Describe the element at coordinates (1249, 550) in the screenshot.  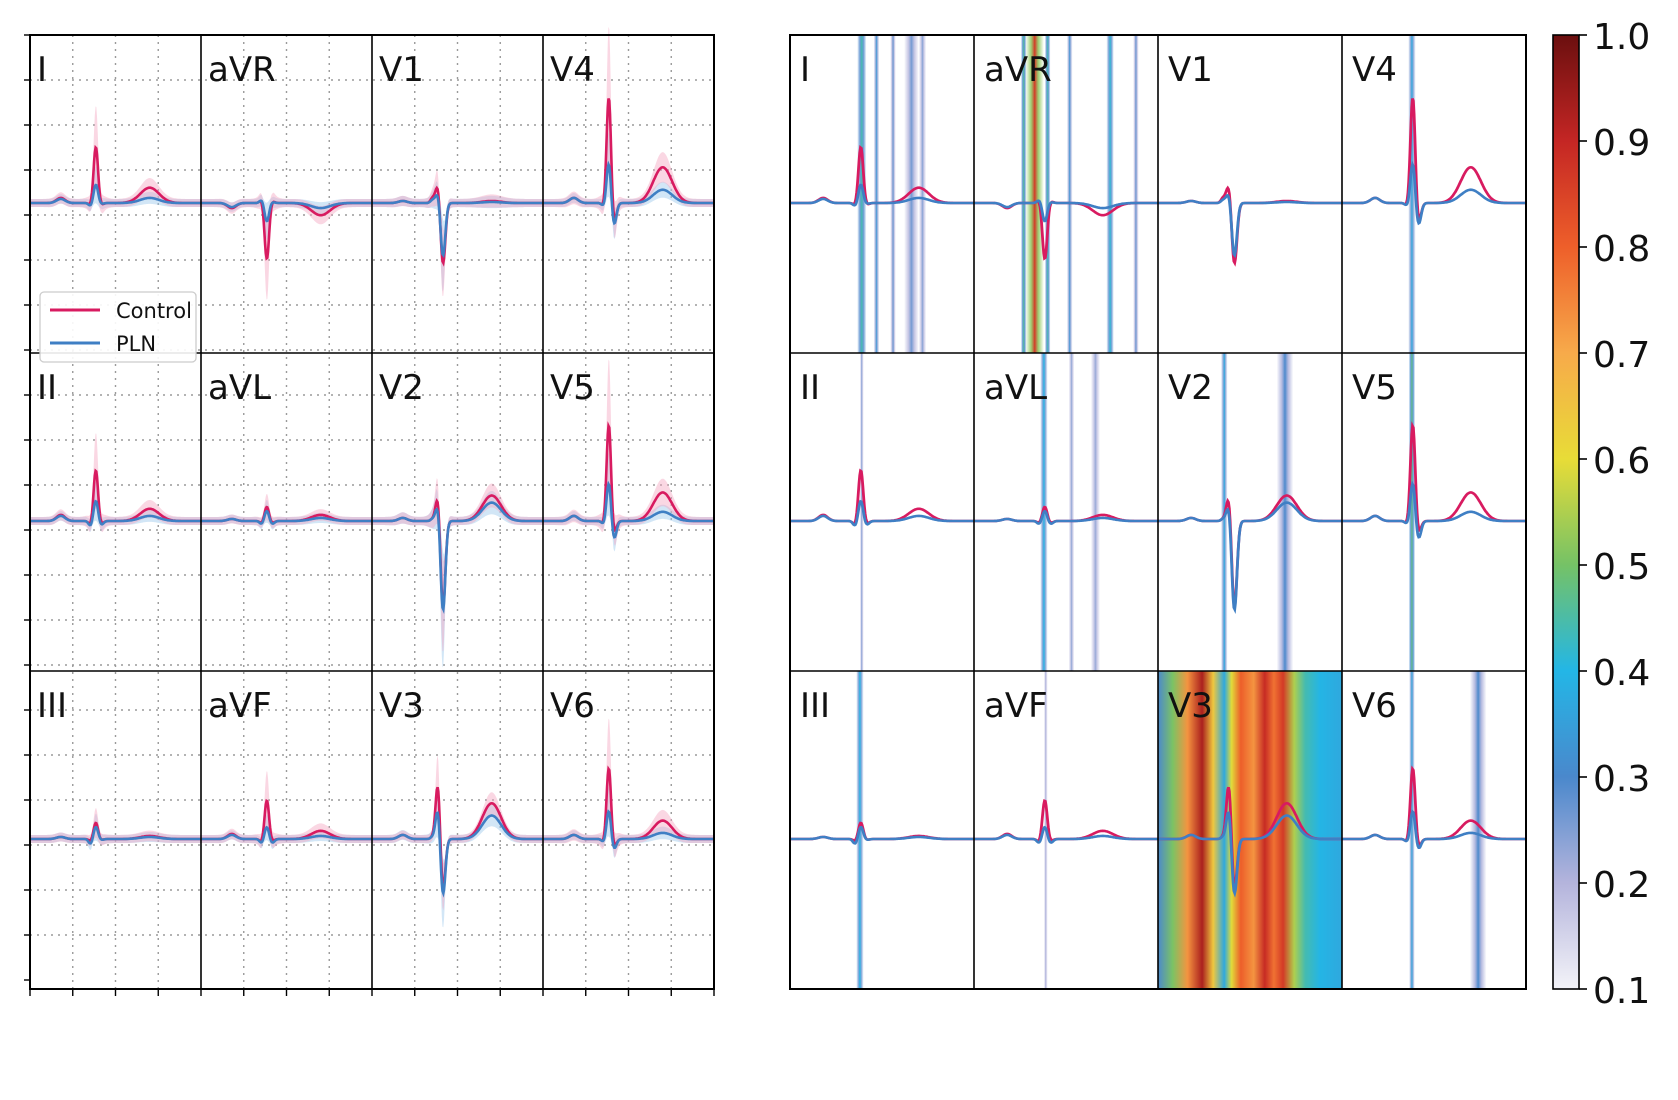
I see `control-line-v2` at that location.